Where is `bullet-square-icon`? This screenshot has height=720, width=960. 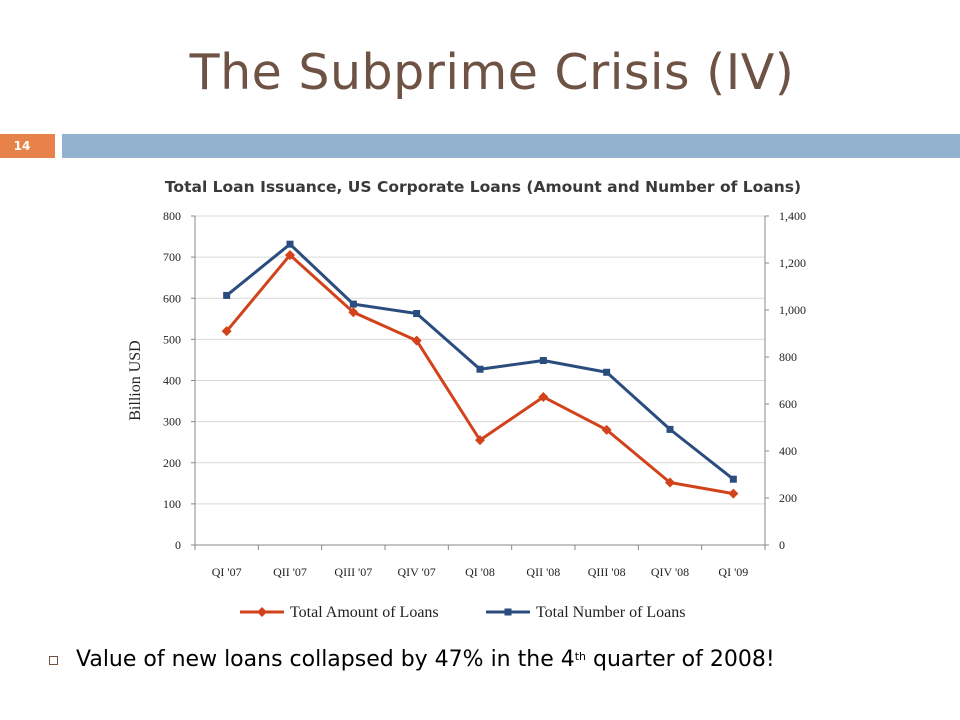
bullet-square-icon is located at coordinates (53, 660).